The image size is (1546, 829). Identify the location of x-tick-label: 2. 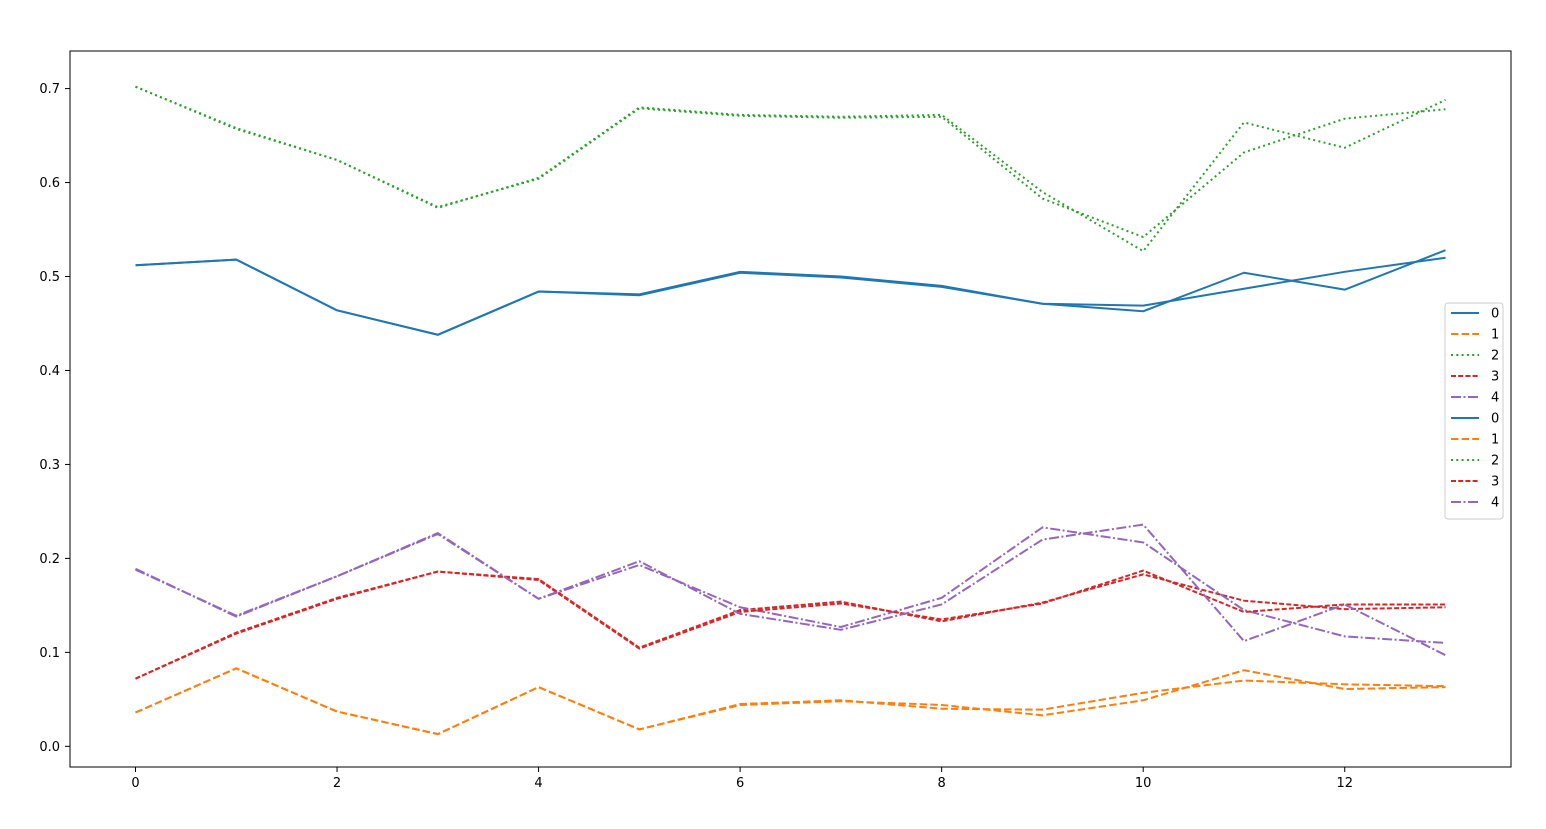
(337, 783).